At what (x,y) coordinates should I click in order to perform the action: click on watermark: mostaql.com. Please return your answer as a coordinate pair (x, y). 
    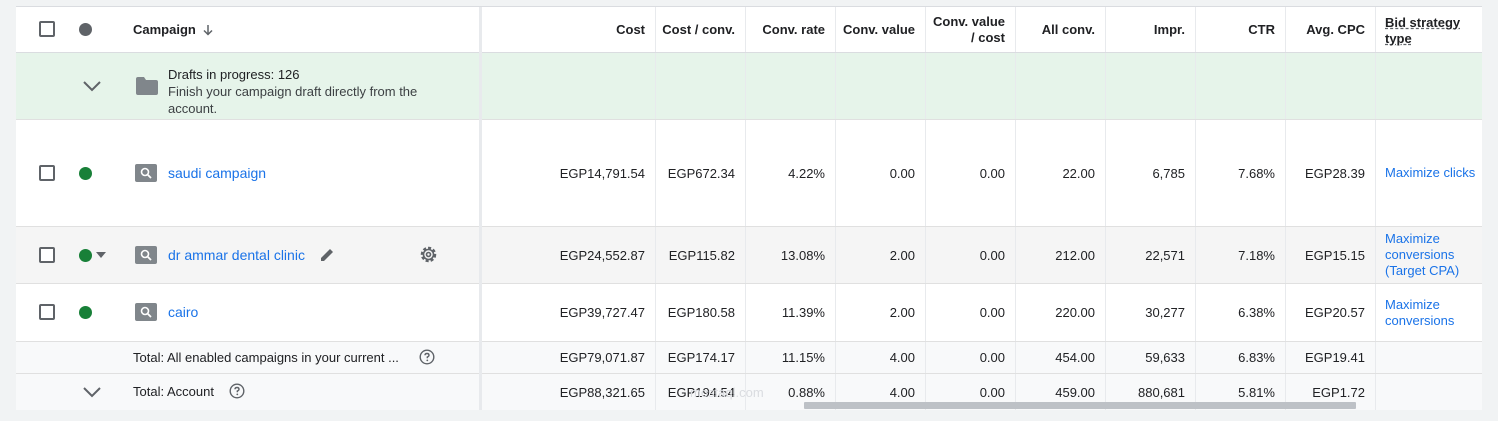
    Looking at the image, I should click on (727, 392).